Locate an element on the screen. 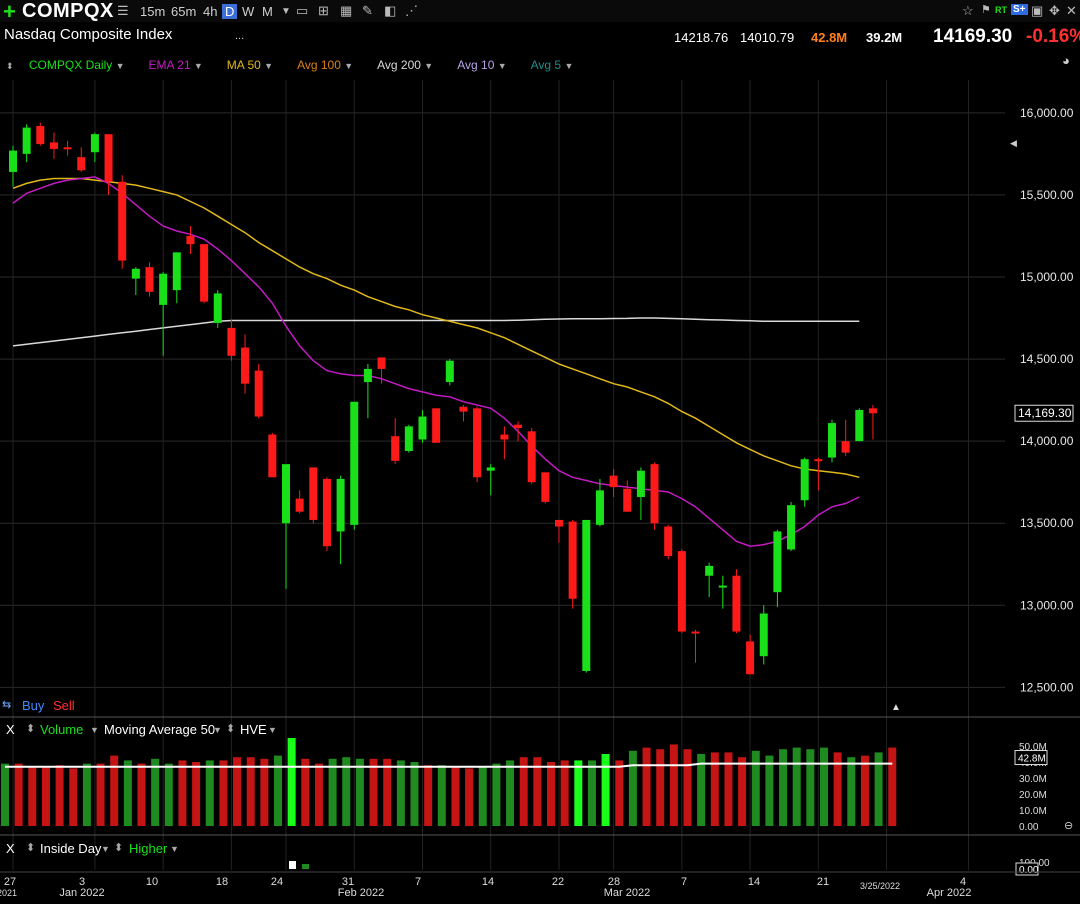  s-plus-badge: S+ is located at coordinates (1019, 9).